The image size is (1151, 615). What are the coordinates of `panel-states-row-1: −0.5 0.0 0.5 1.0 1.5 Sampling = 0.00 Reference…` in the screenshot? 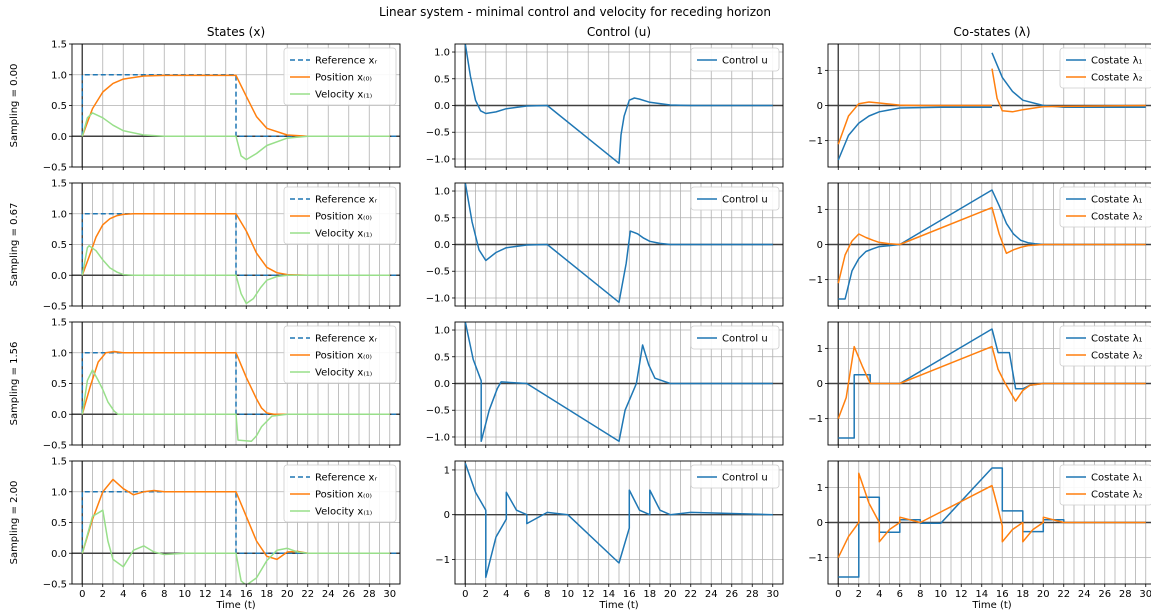 It's located at (205, 107).